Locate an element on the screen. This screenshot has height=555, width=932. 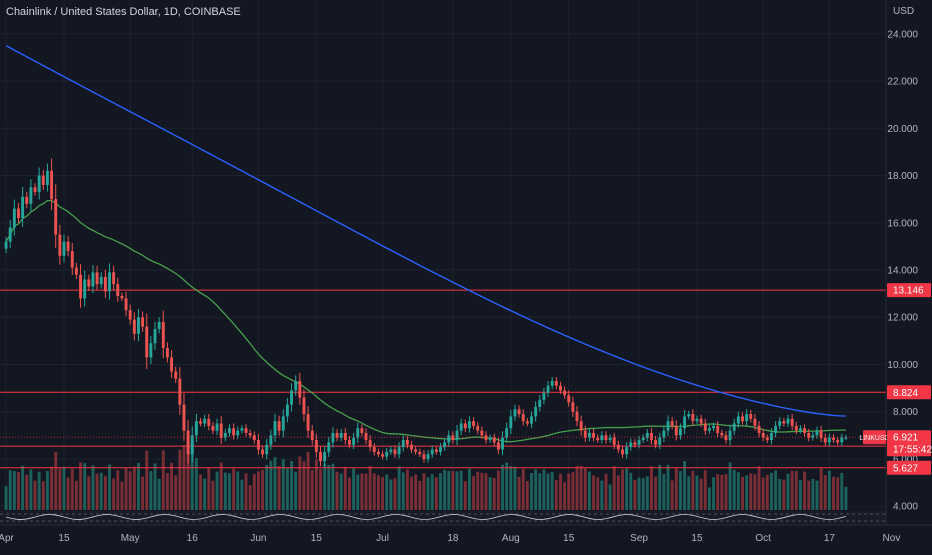
price-tag is located at coordinates (909, 290).